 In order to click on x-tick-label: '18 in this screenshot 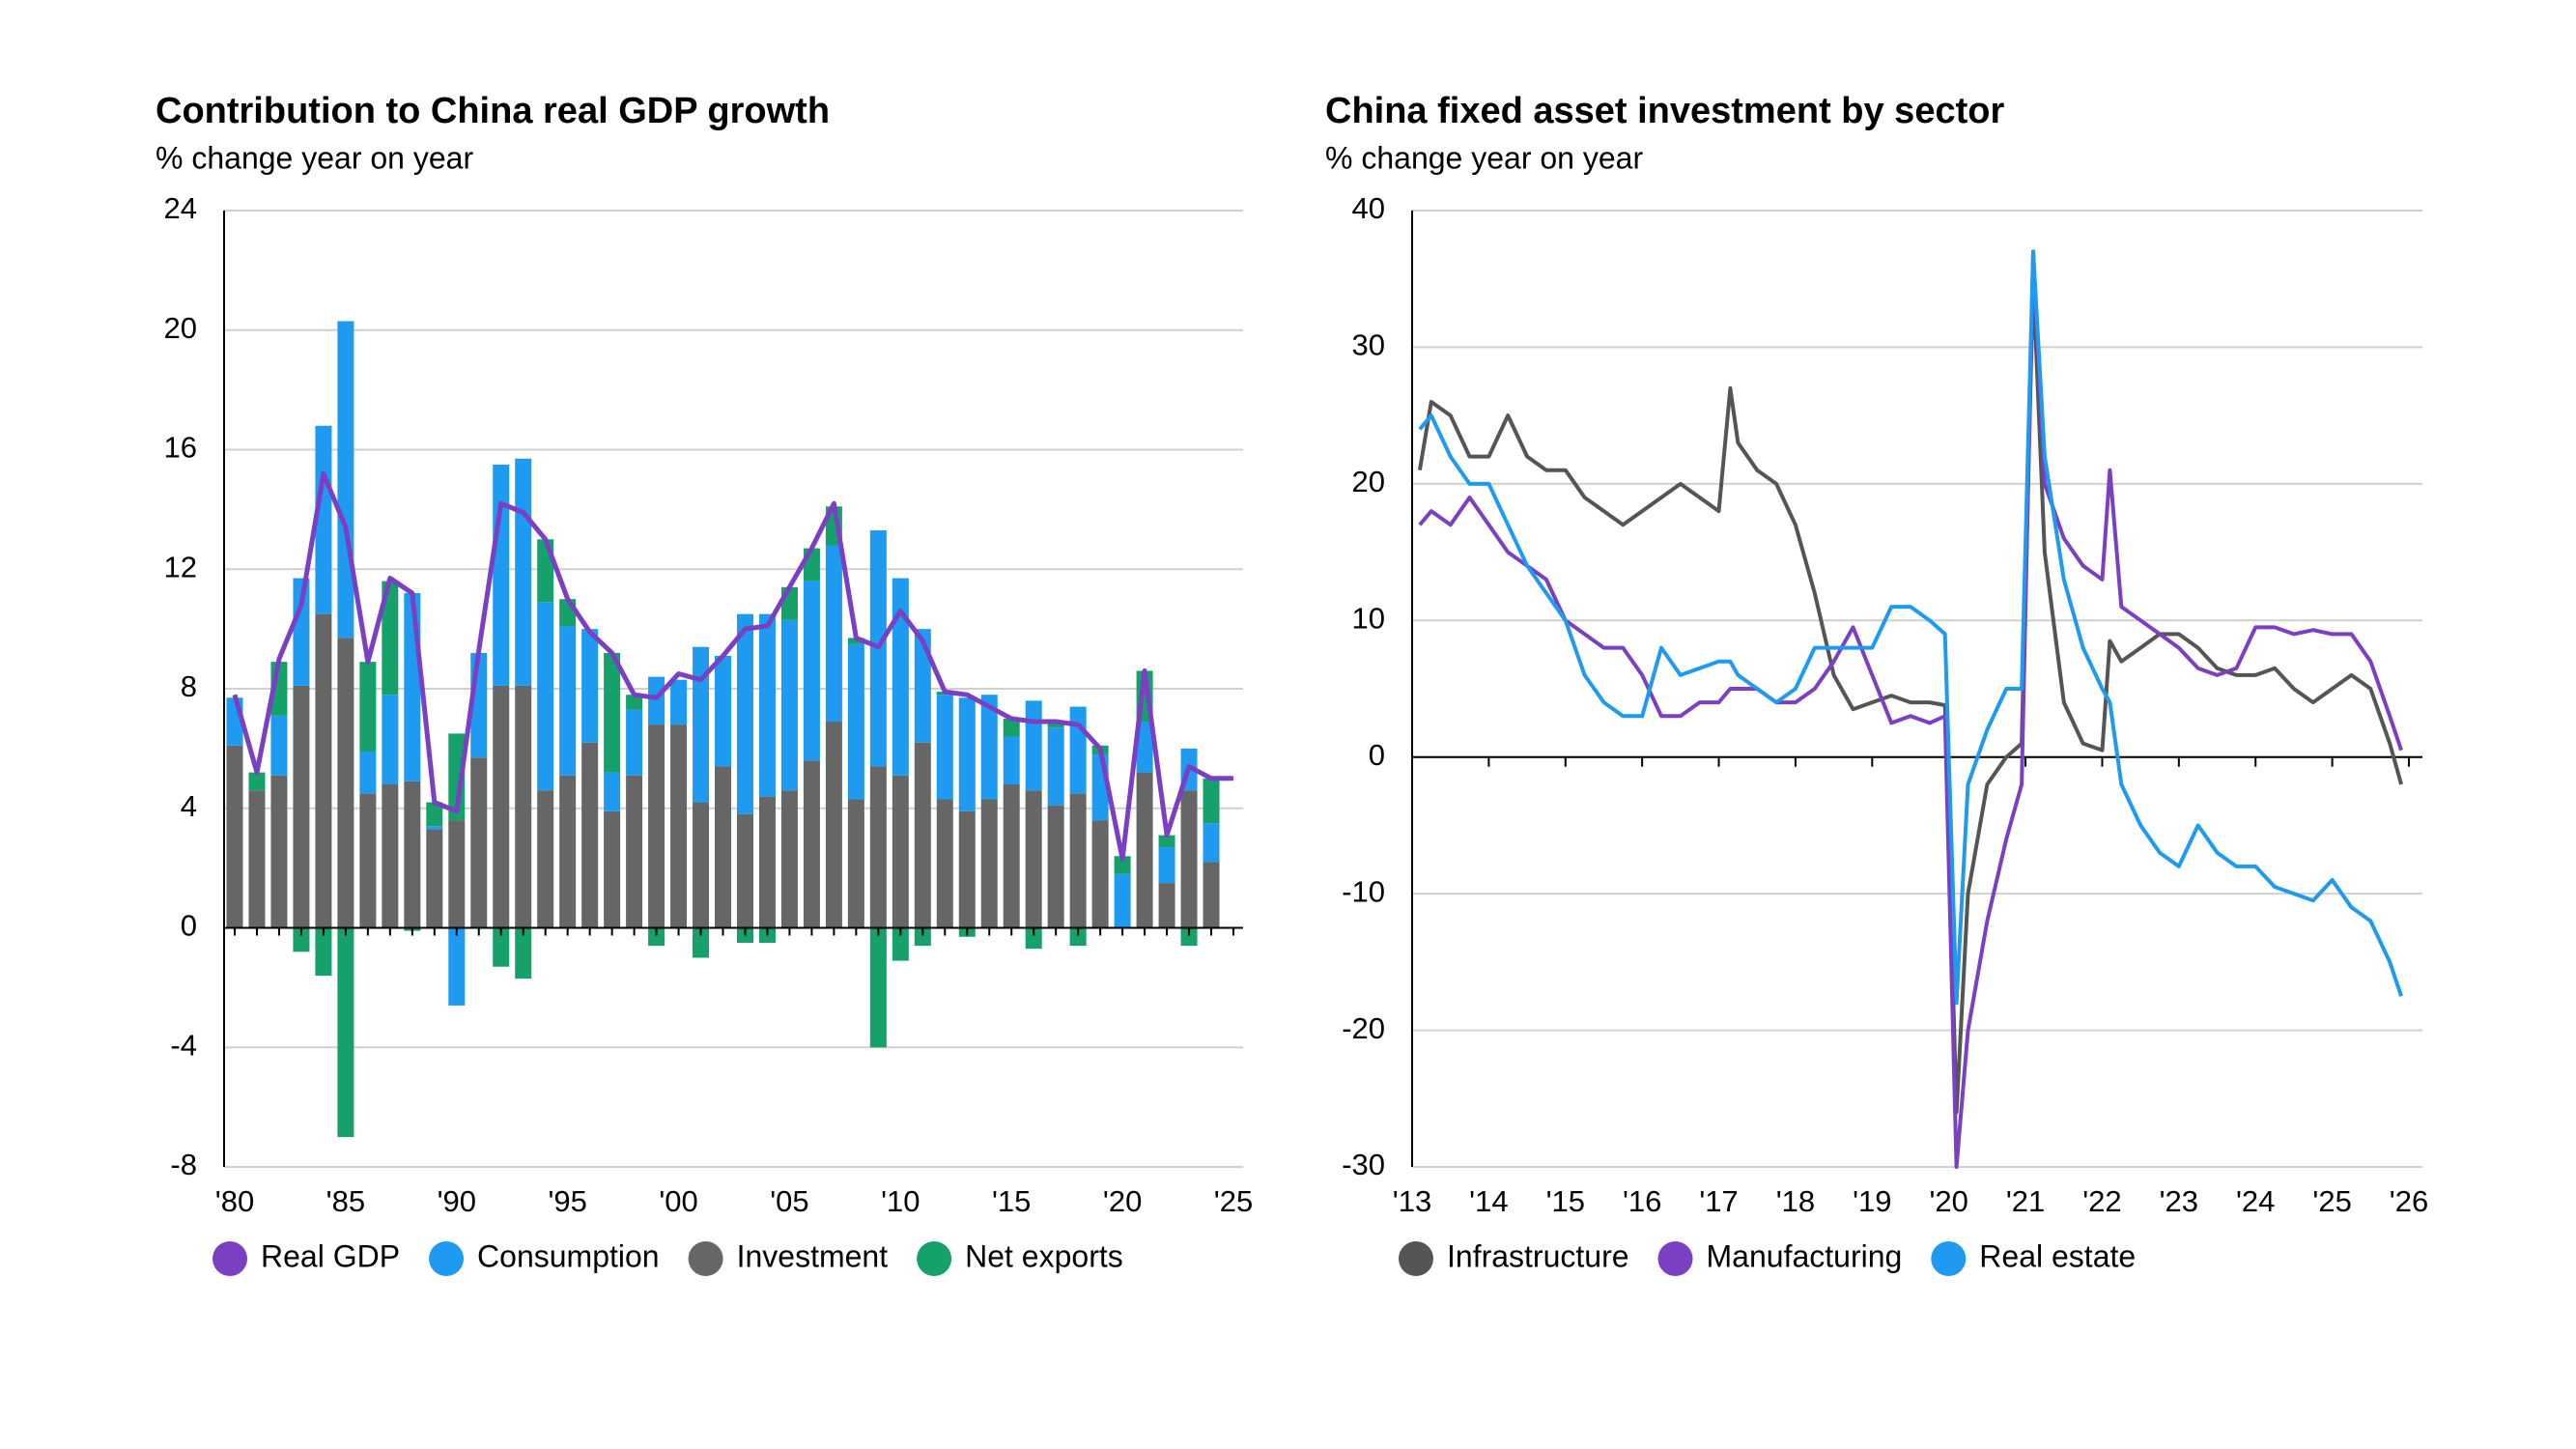, I will do `click(1795, 1201)`.